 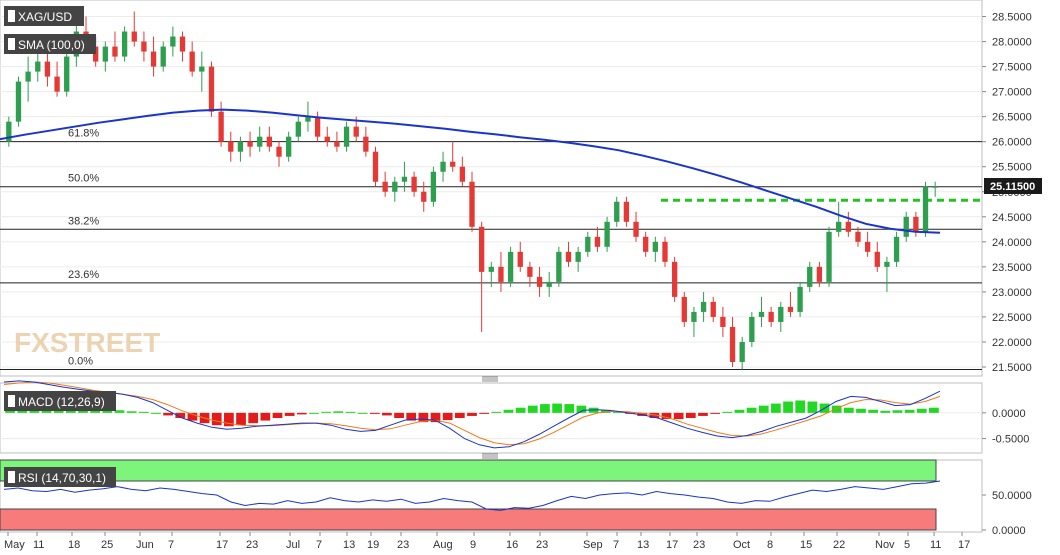 I want to click on rsi-tick-label: 0.0000, so click(x=1009, y=531).